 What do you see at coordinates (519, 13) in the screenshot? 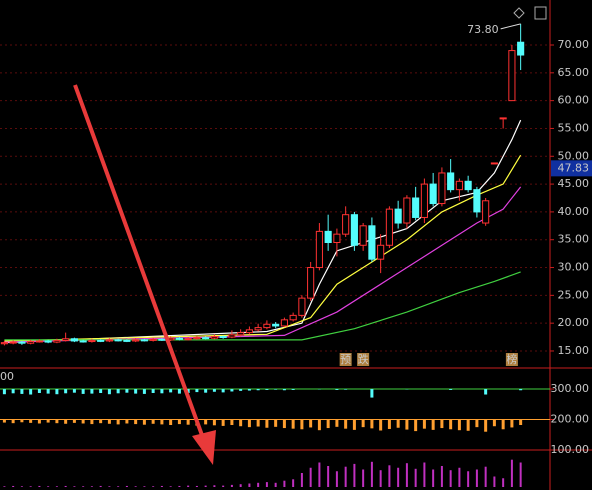
I see `diamond-icon` at bounding box center [519, 13].